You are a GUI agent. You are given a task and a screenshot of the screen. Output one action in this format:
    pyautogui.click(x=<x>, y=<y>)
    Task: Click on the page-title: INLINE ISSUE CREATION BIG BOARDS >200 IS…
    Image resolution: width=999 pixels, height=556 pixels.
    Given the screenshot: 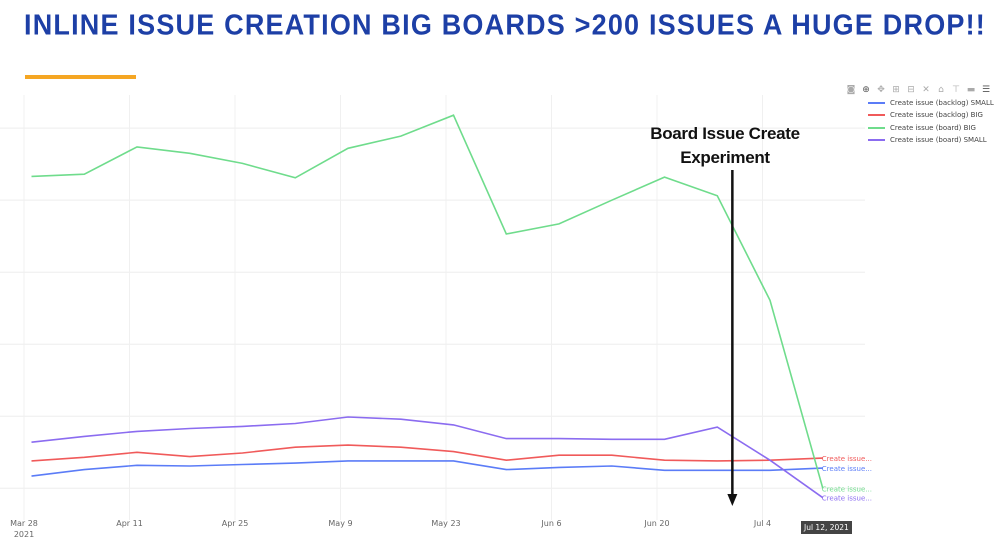 What is the action you would take?
    pyautogui.click(x=505, y=25)
    